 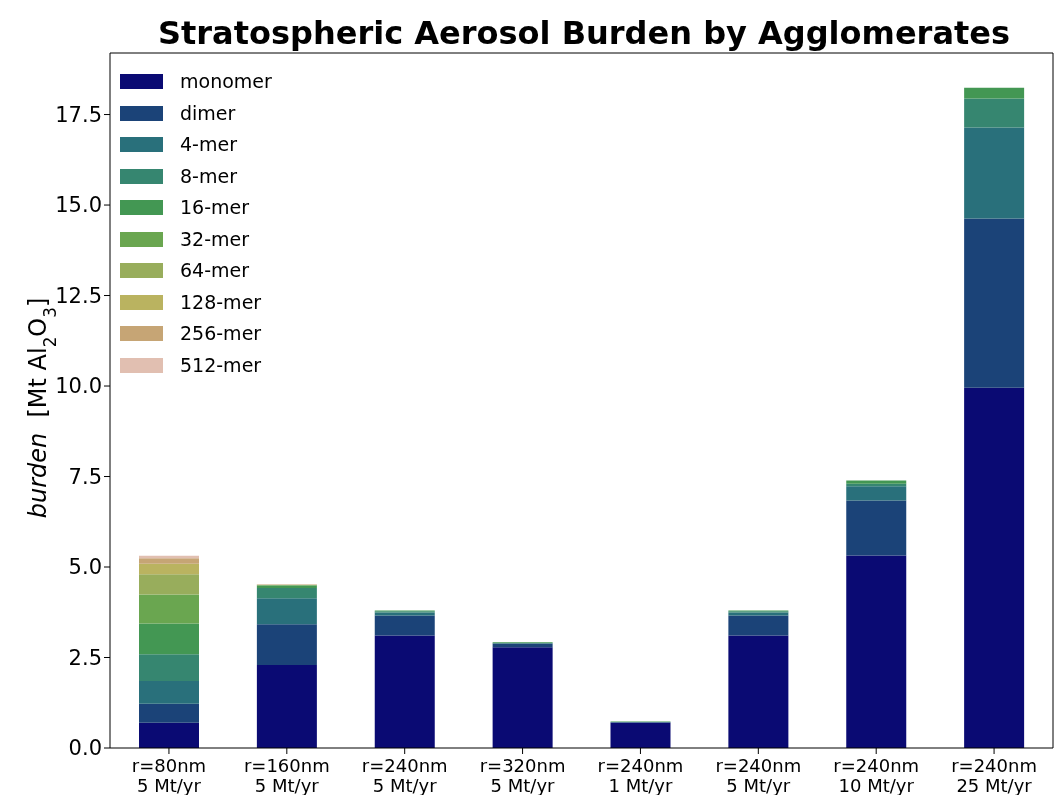 I want to click on x-tick-label: r=240nm 1 Mt/yr, so click(x=640, y=775).